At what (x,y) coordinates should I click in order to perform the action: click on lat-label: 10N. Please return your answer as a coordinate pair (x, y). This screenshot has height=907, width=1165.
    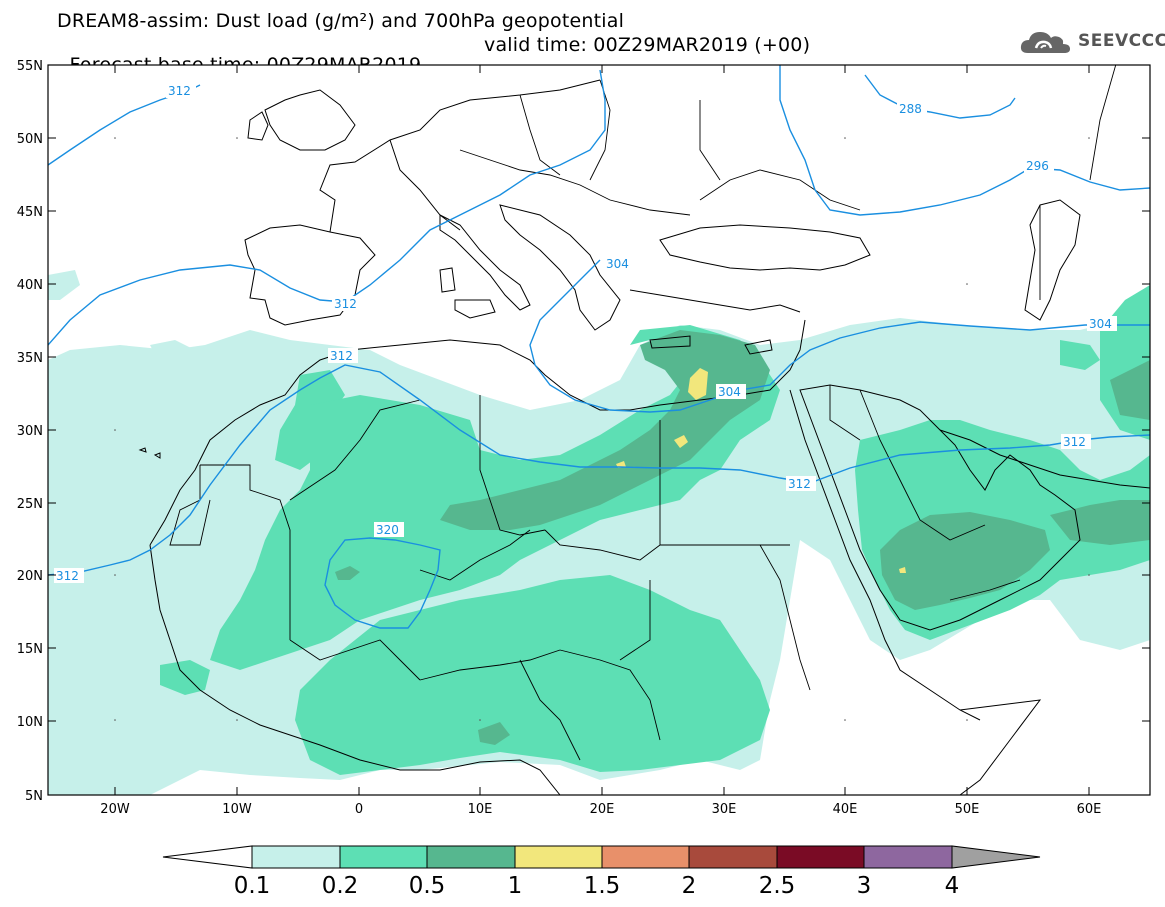
    Looking at the image, I should click on (30, 722).